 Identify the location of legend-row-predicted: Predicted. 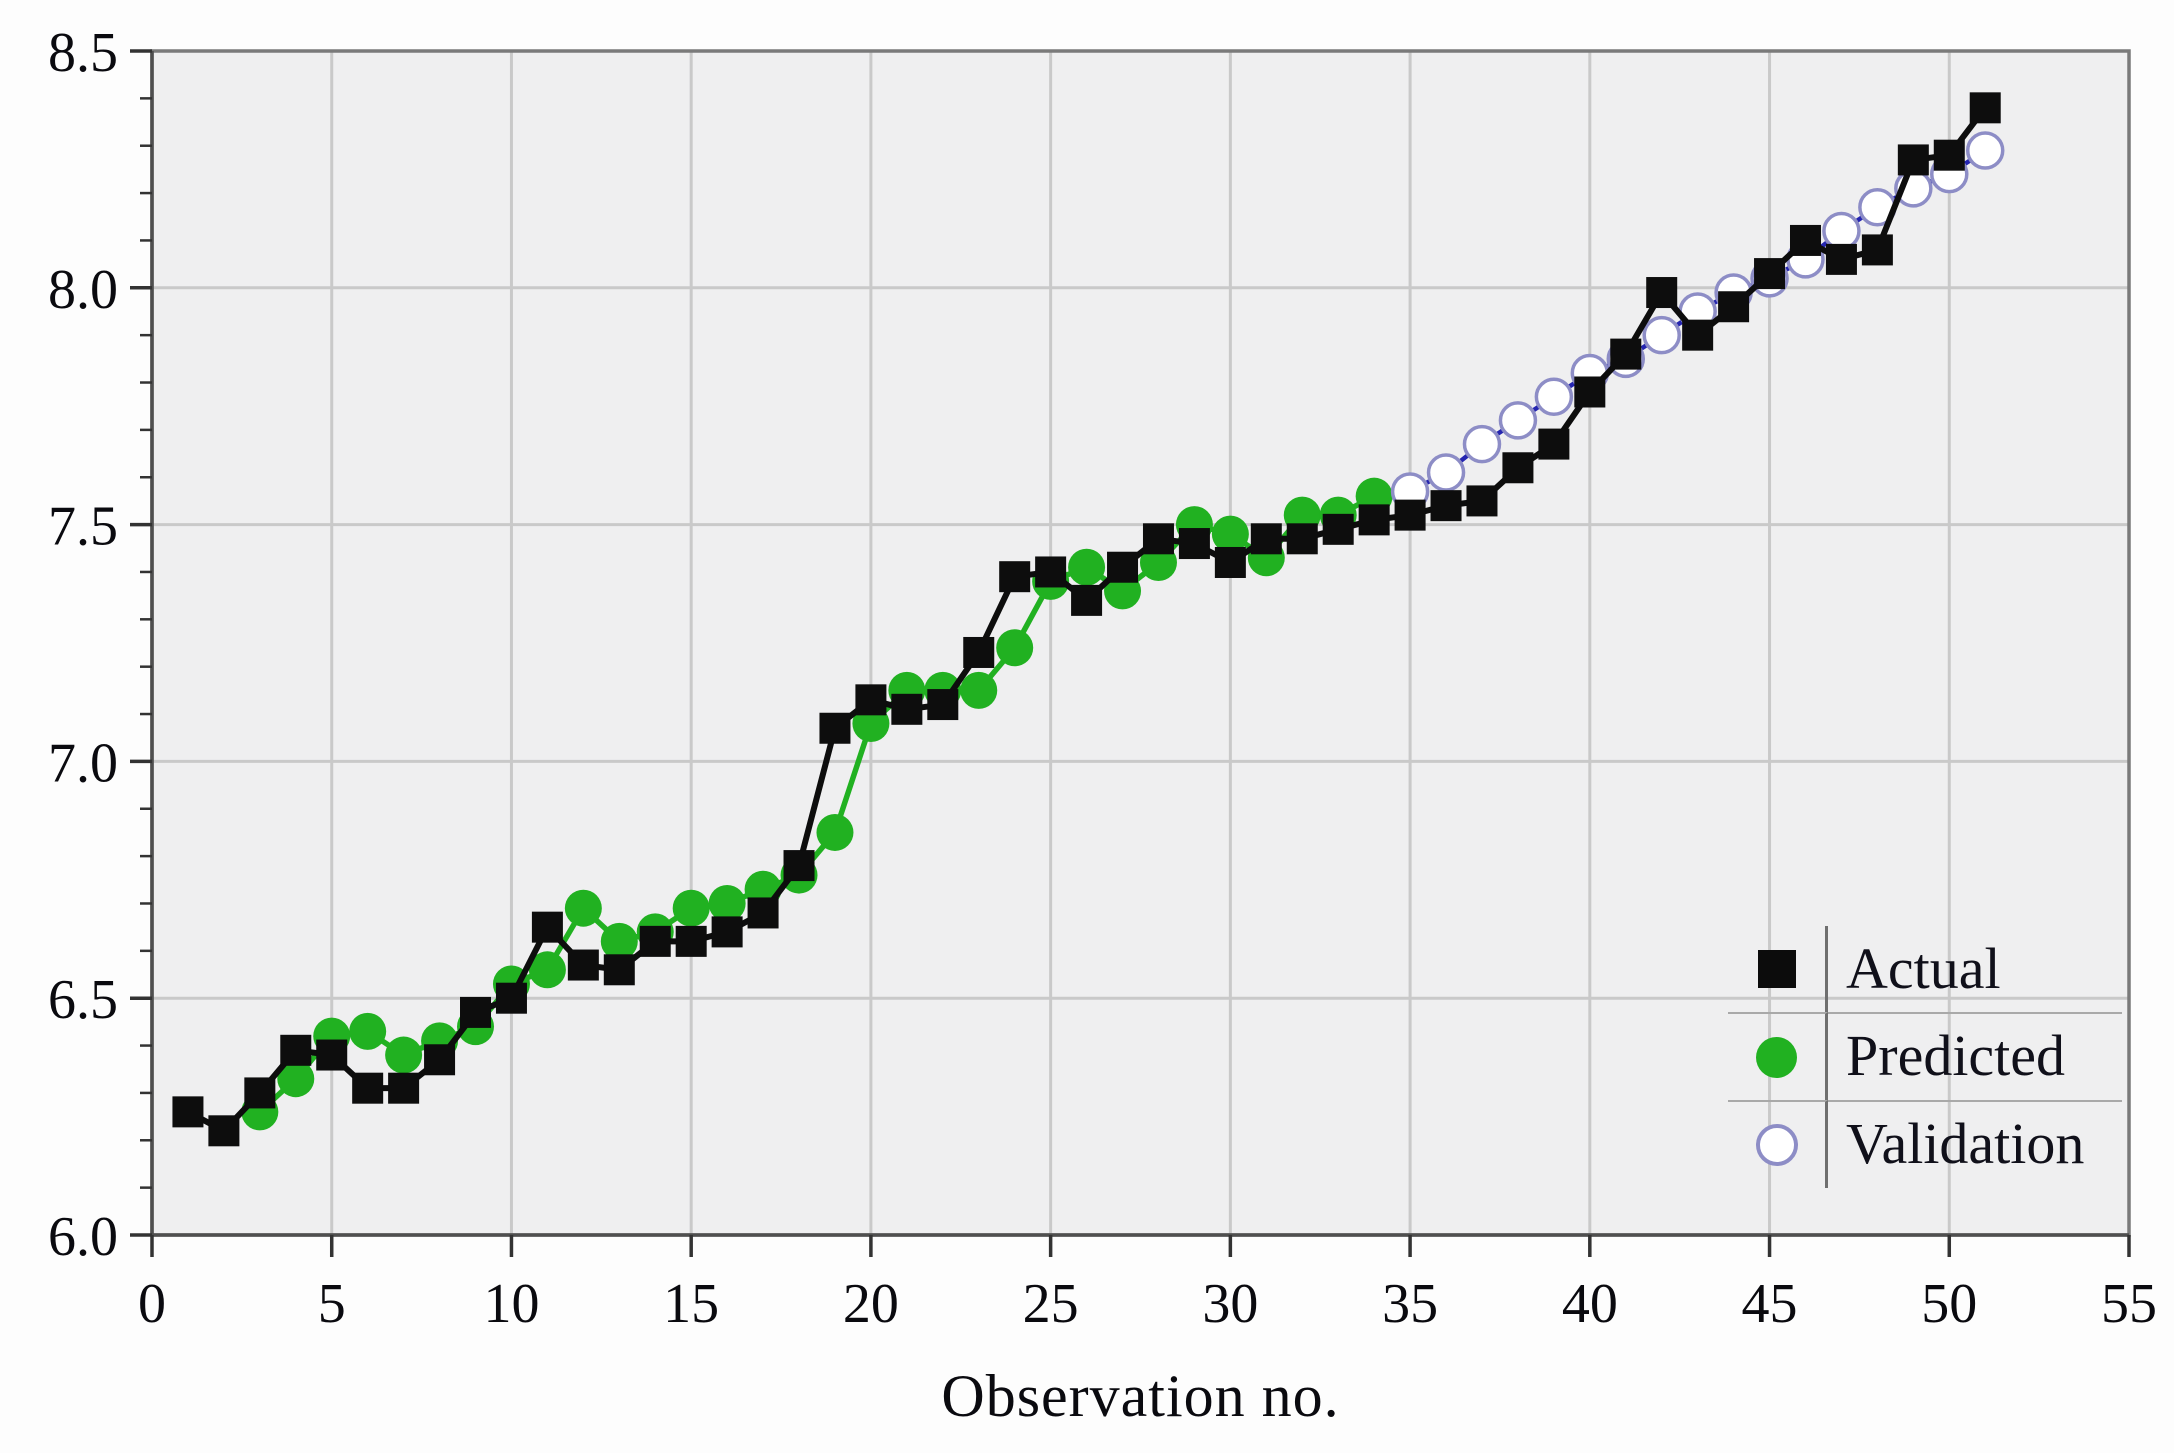
(1975, 1055).